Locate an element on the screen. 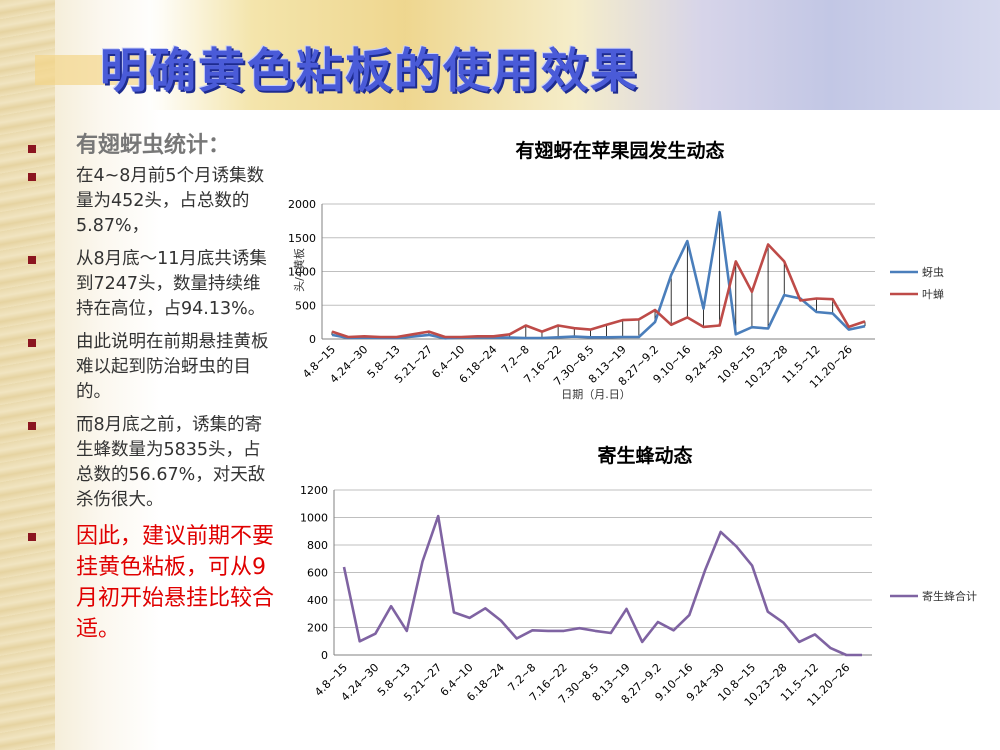  y-tick-label: 2000 is located at coordinates (302, 204).